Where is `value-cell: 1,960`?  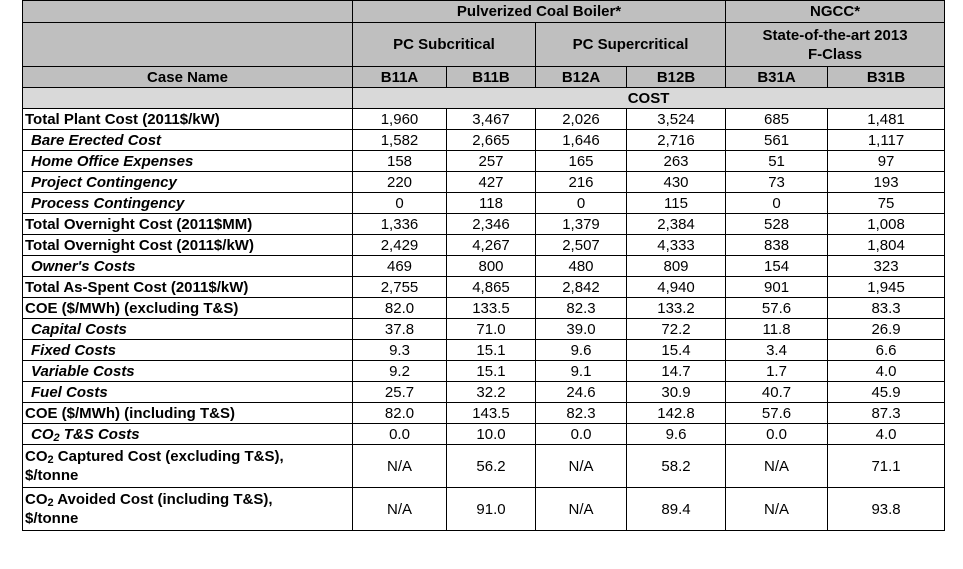
value-cell: 1,960 is located at coordinates (399, 119).